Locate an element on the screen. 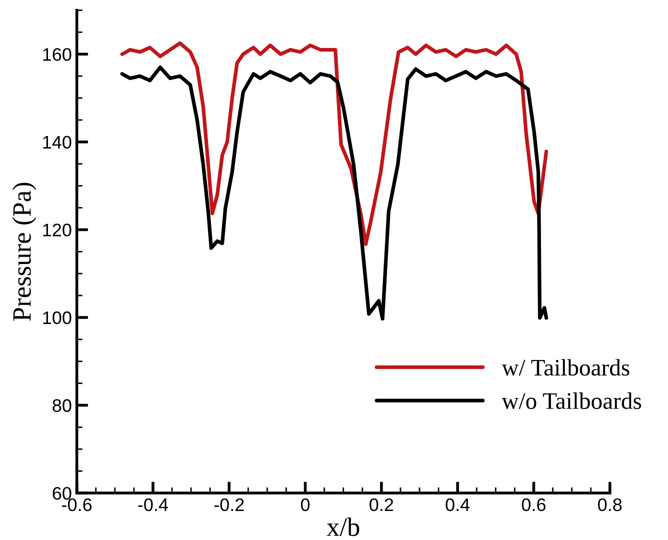  x-tick-label: 0.6 is located at coordinates (534, 505).